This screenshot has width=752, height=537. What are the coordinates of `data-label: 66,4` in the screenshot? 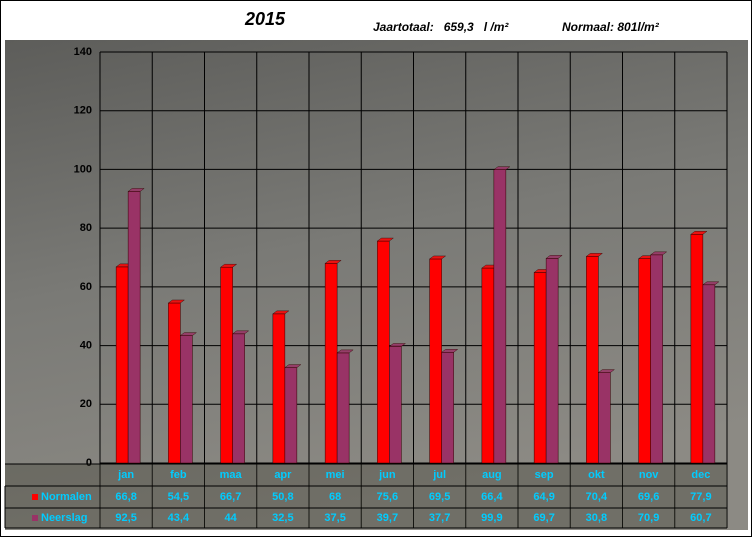 It's located at (492, 497).